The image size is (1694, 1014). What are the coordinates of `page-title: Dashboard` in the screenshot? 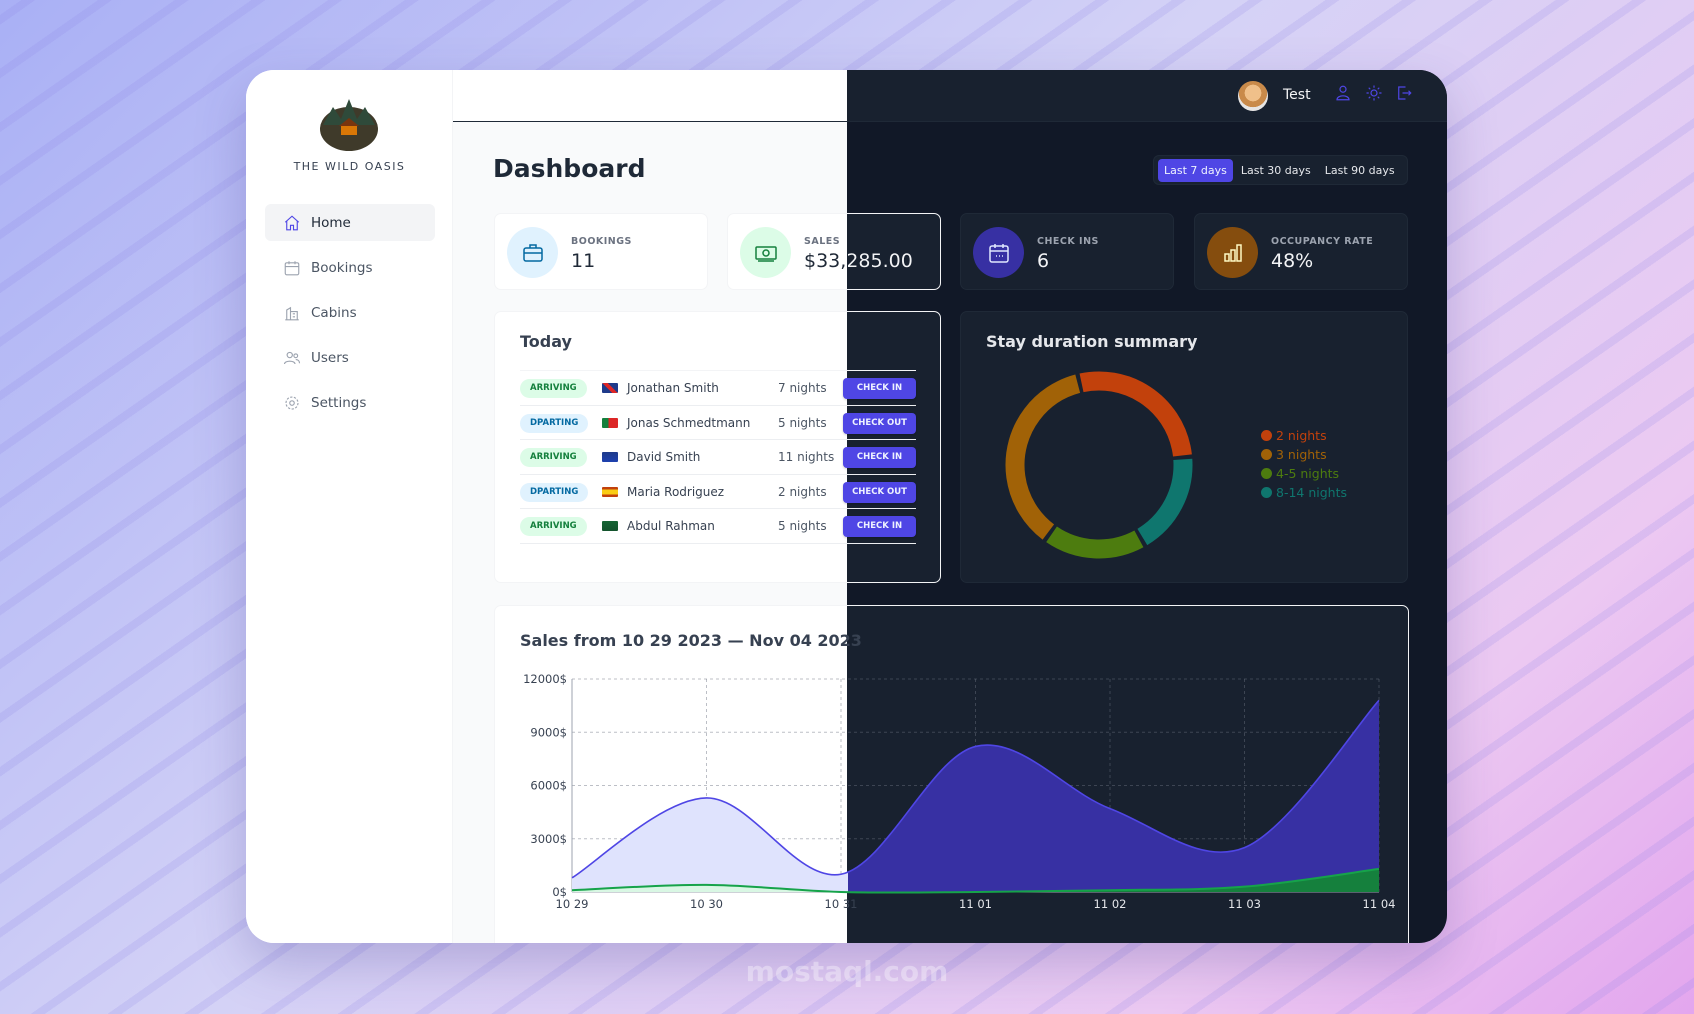 It's located at (569, 168).